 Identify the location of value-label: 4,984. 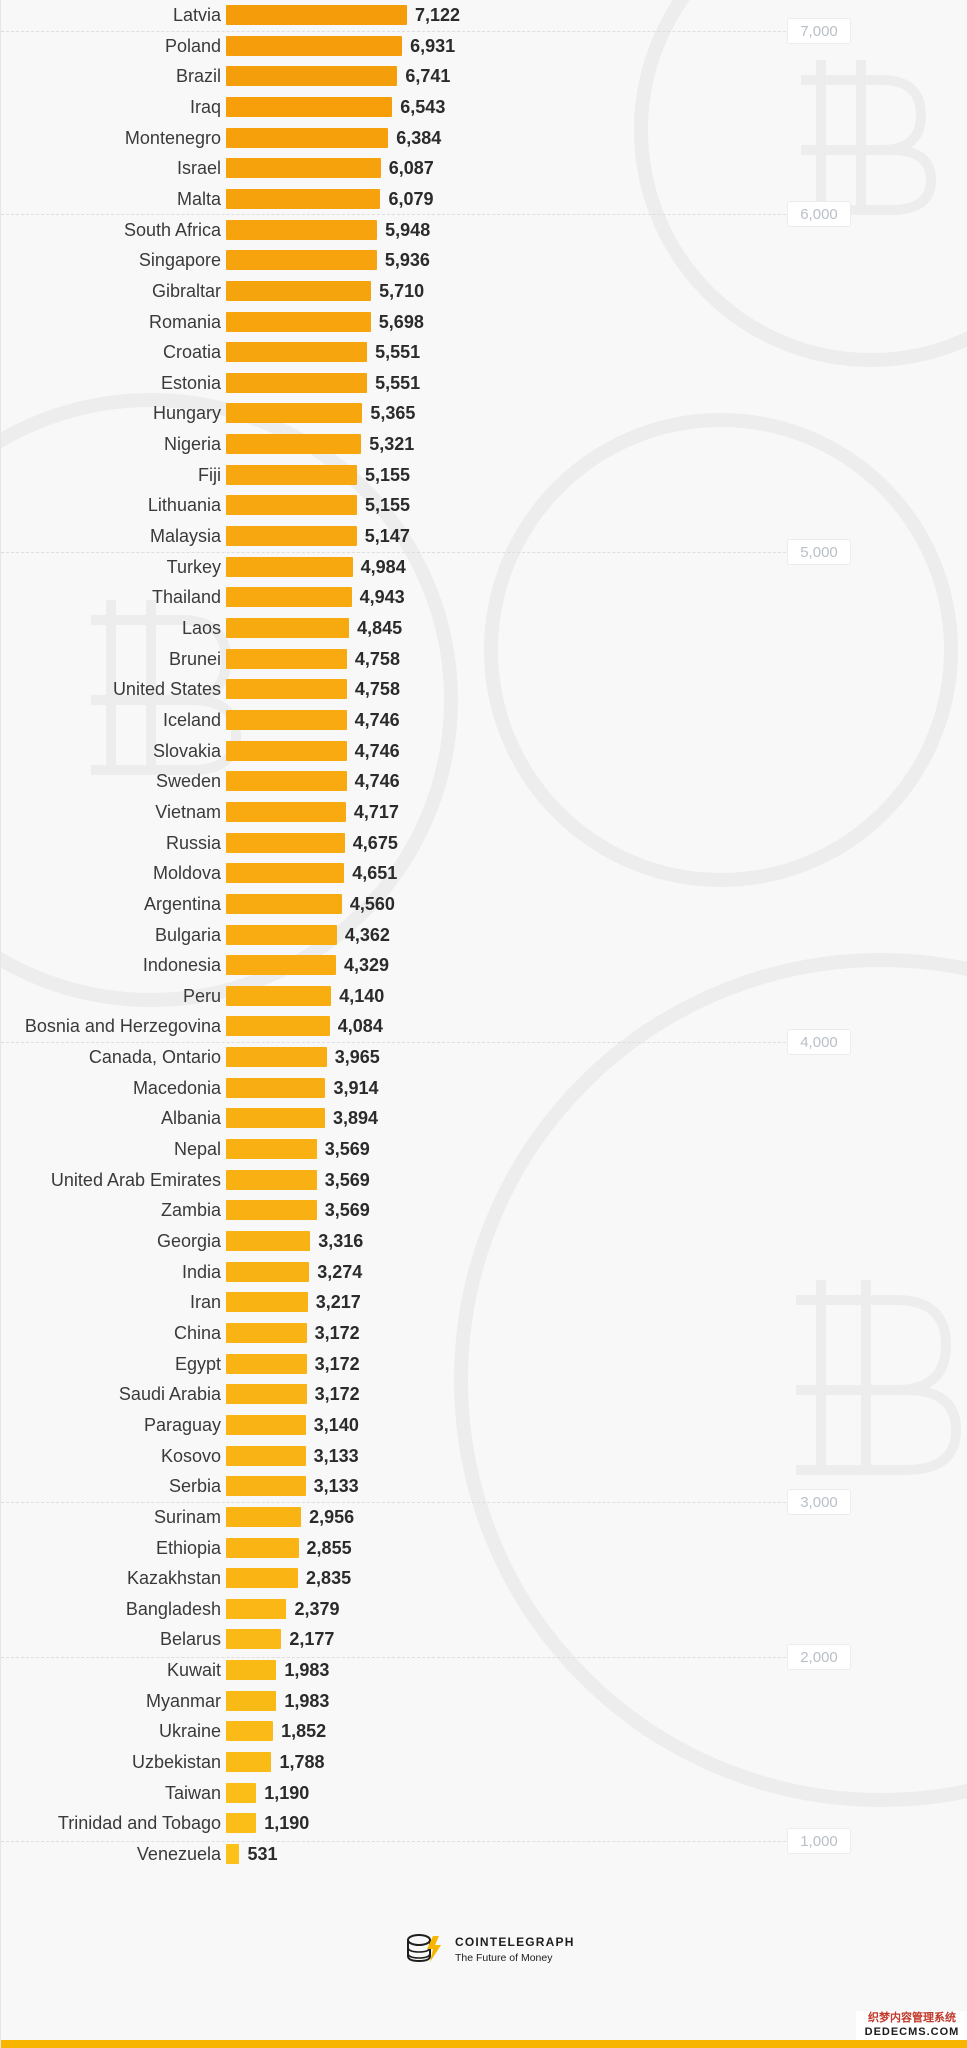
(383, 566).